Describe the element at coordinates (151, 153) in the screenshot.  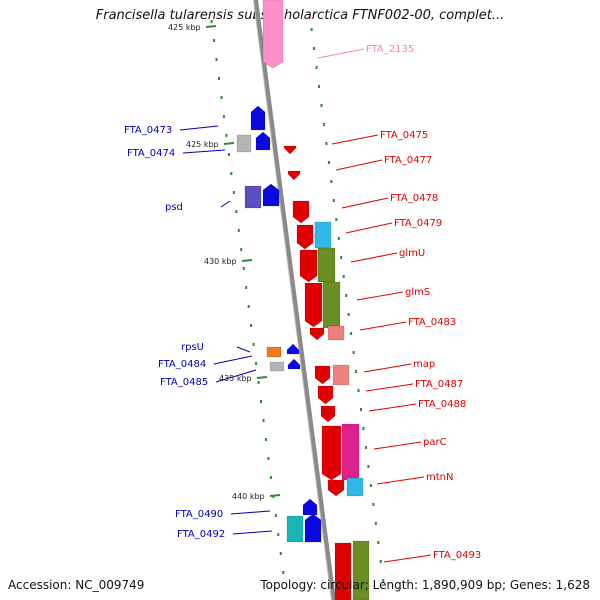
I see `gene-label: FTA_0474` at that location.